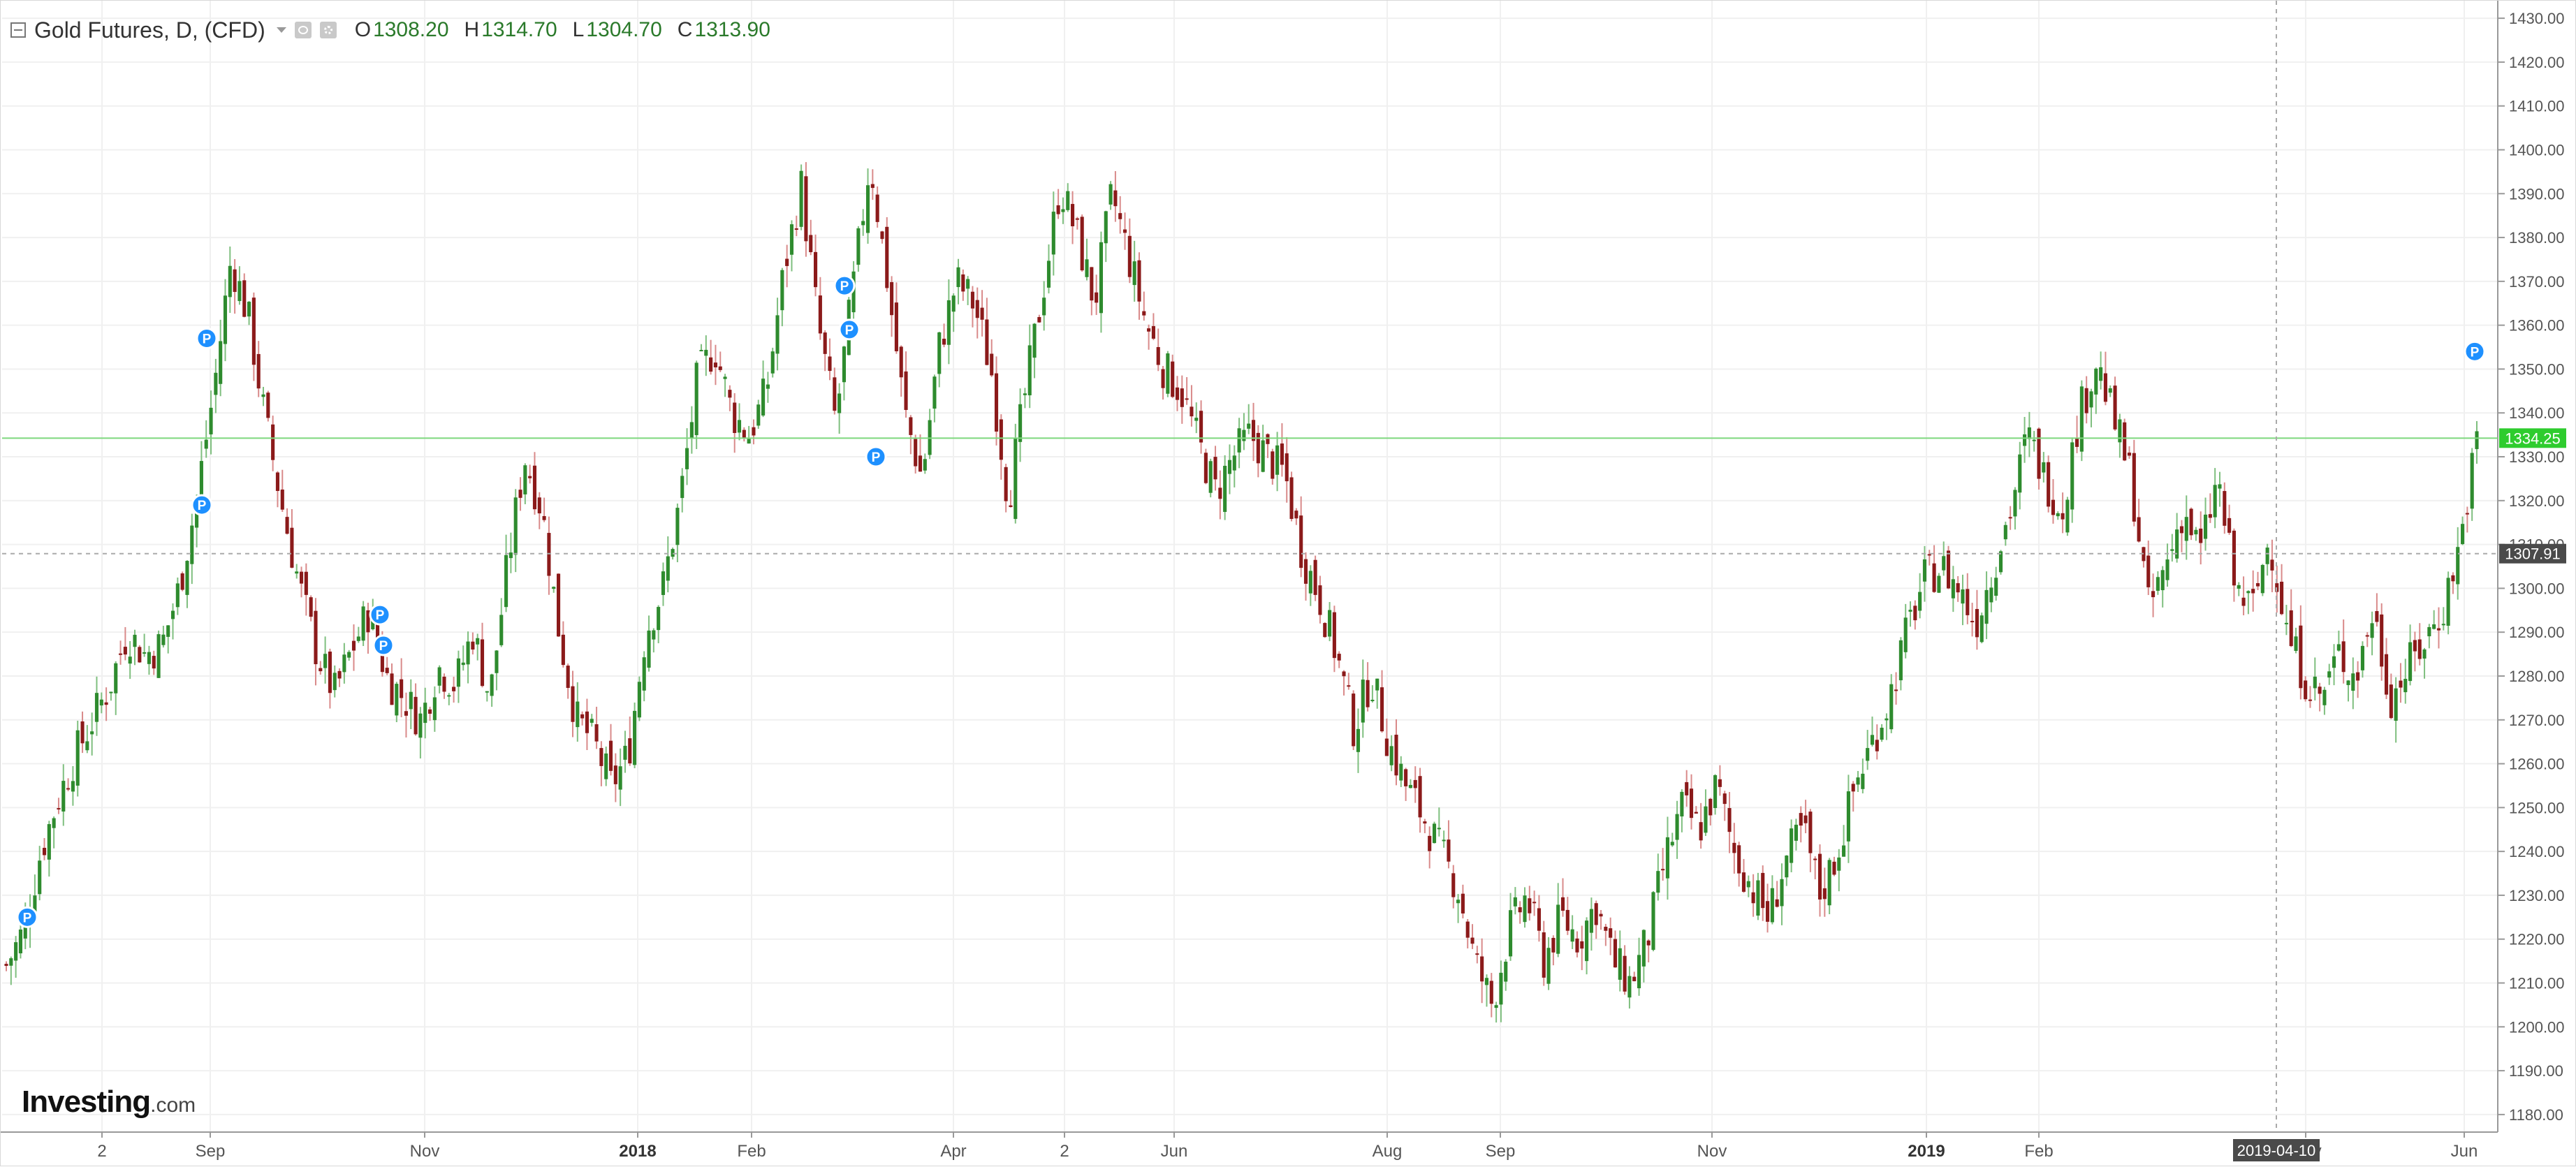 This screenshot has height=1167, width=2576. What do you see at coordinates (303, 30) in the screenshot?
I see `visibility-icon` at bounding box center [303, 30].